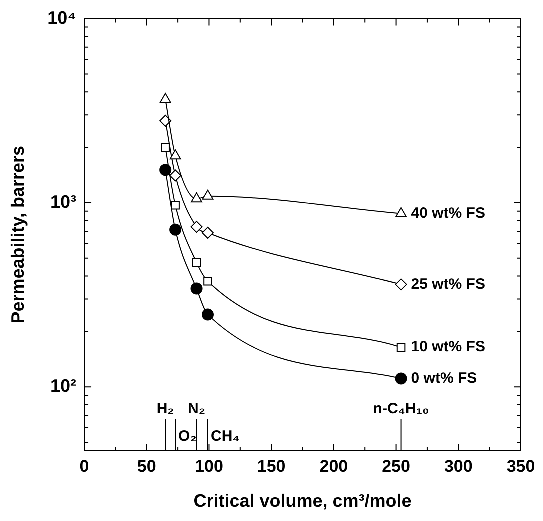 This screenshot has height=521, width=543. Describe the element at coordinates (209, 466) in the screenshot. I see `x-tick-label: 100` at that location.